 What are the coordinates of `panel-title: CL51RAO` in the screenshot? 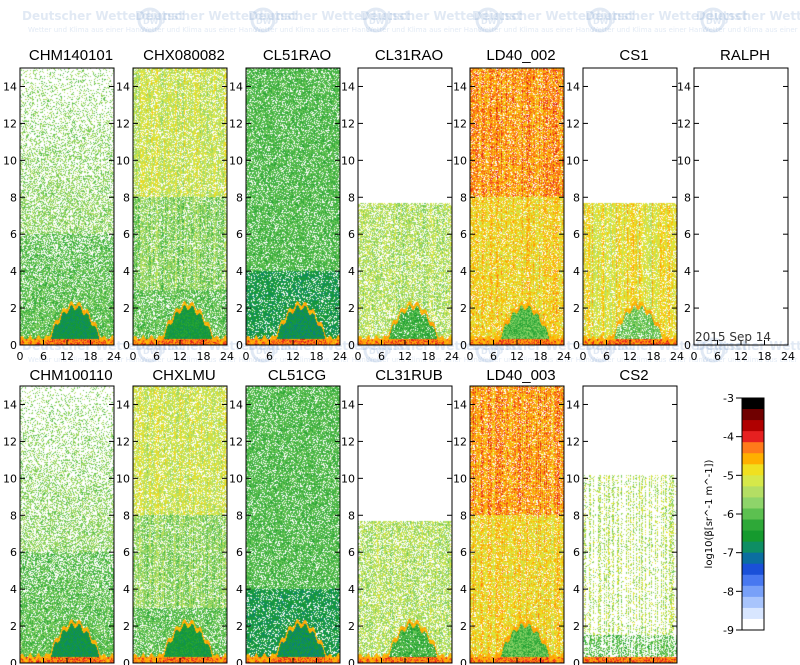 It's located at (297, 55).